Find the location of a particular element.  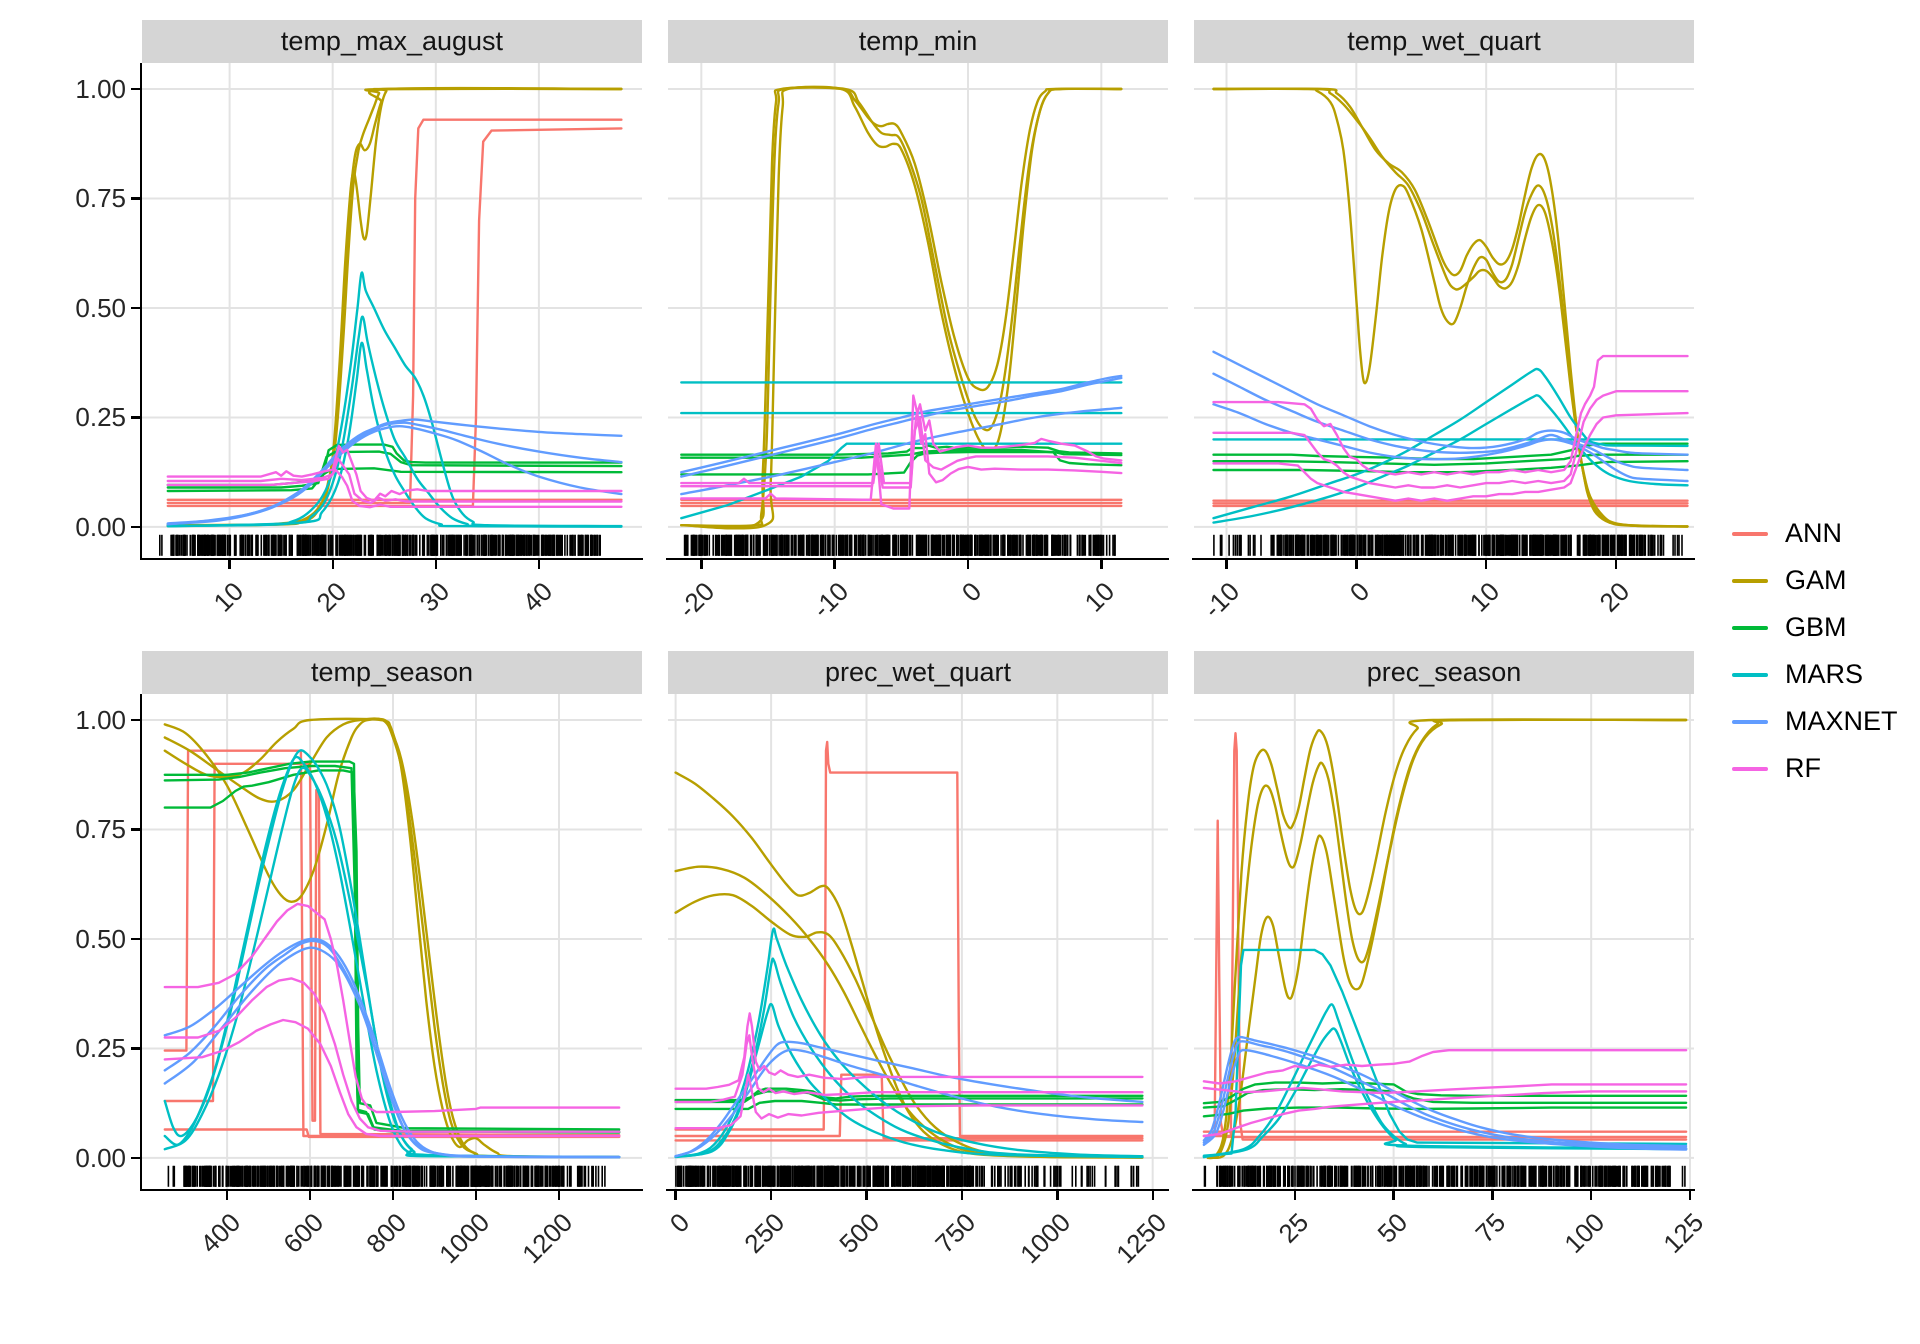

y-tick-label: 0.50 is located at coordinates (100, 938).